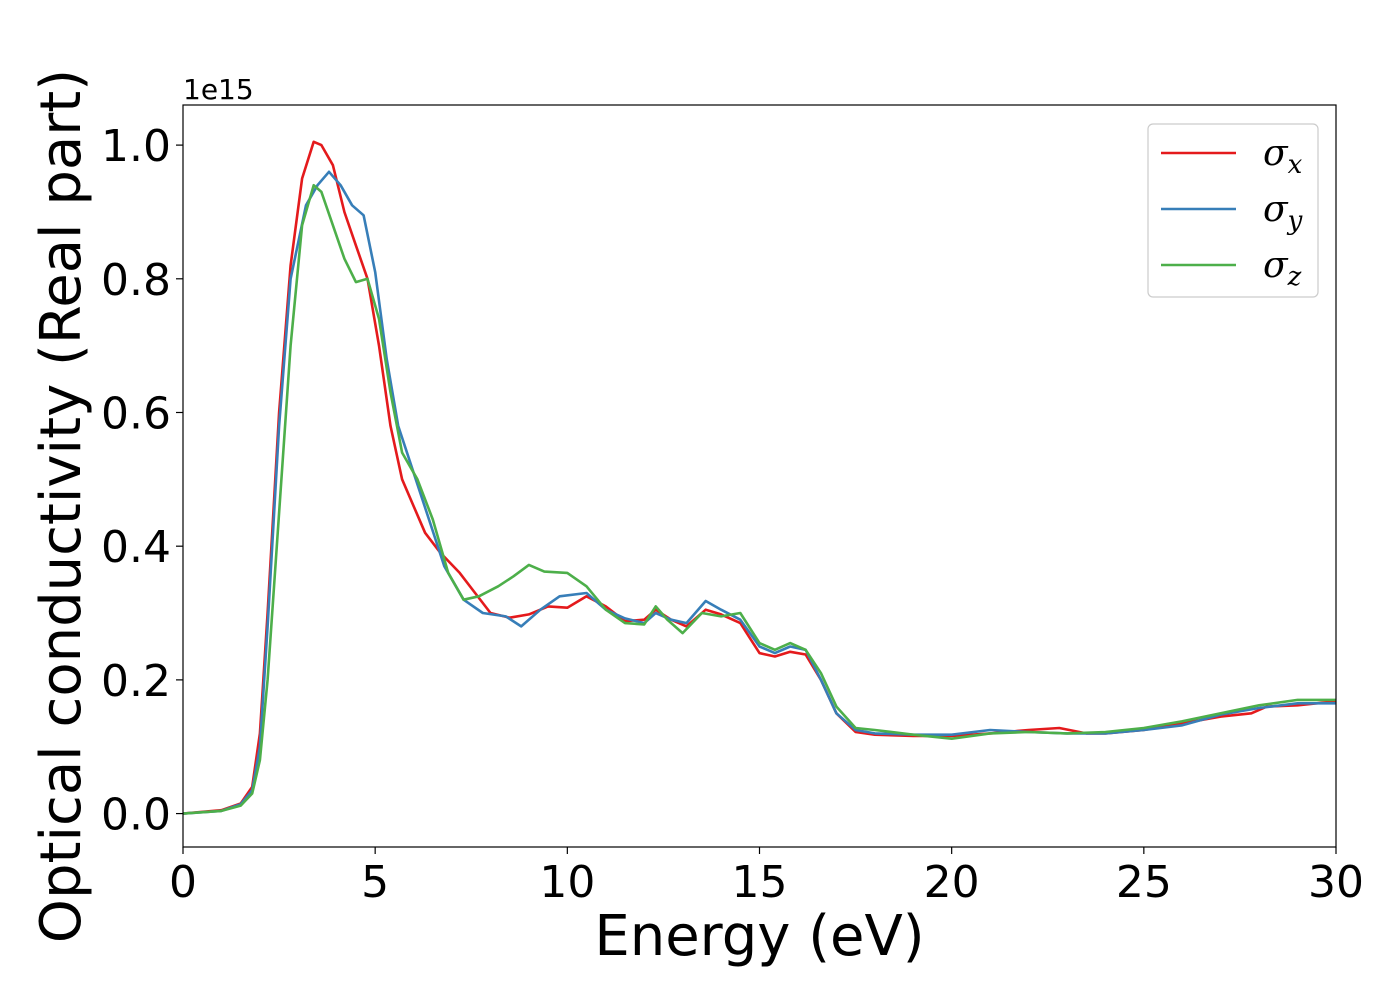 The height and width of the screenshot is (1000, 1400). What do you see at coordinates (1283, 212) in the screenshot?
I see `legend-label-y: σy` at bounding box center [1283, 212].